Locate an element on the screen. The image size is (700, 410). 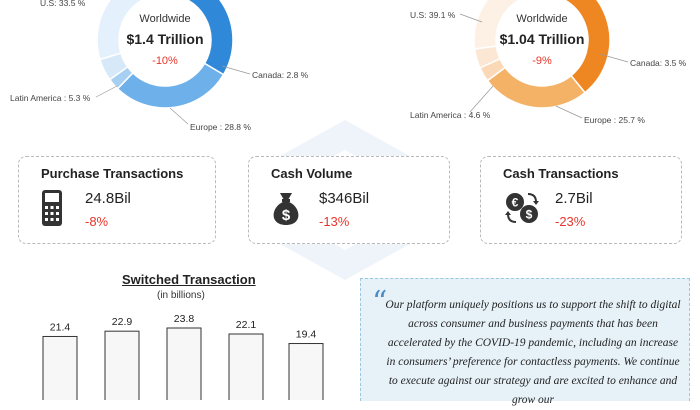
donut-right-center: Worldwide $1.04 Trillion -9% is located at coordinates (542, 40).